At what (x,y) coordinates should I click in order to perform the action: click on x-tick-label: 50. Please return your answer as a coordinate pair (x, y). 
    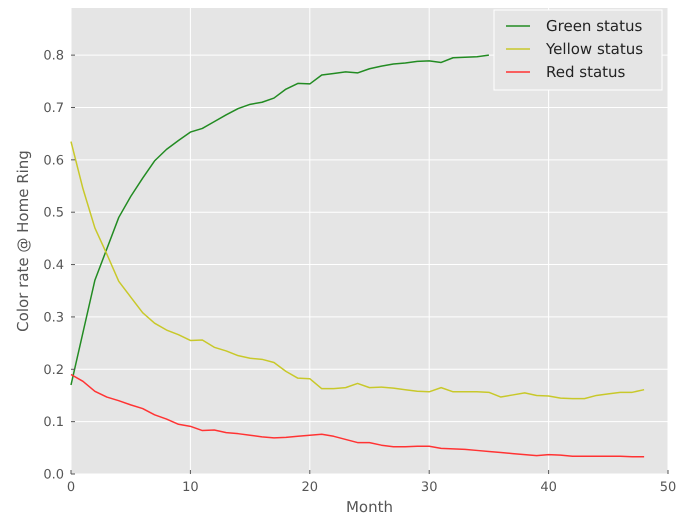
    Looking at the image, I should click on (668, 487).